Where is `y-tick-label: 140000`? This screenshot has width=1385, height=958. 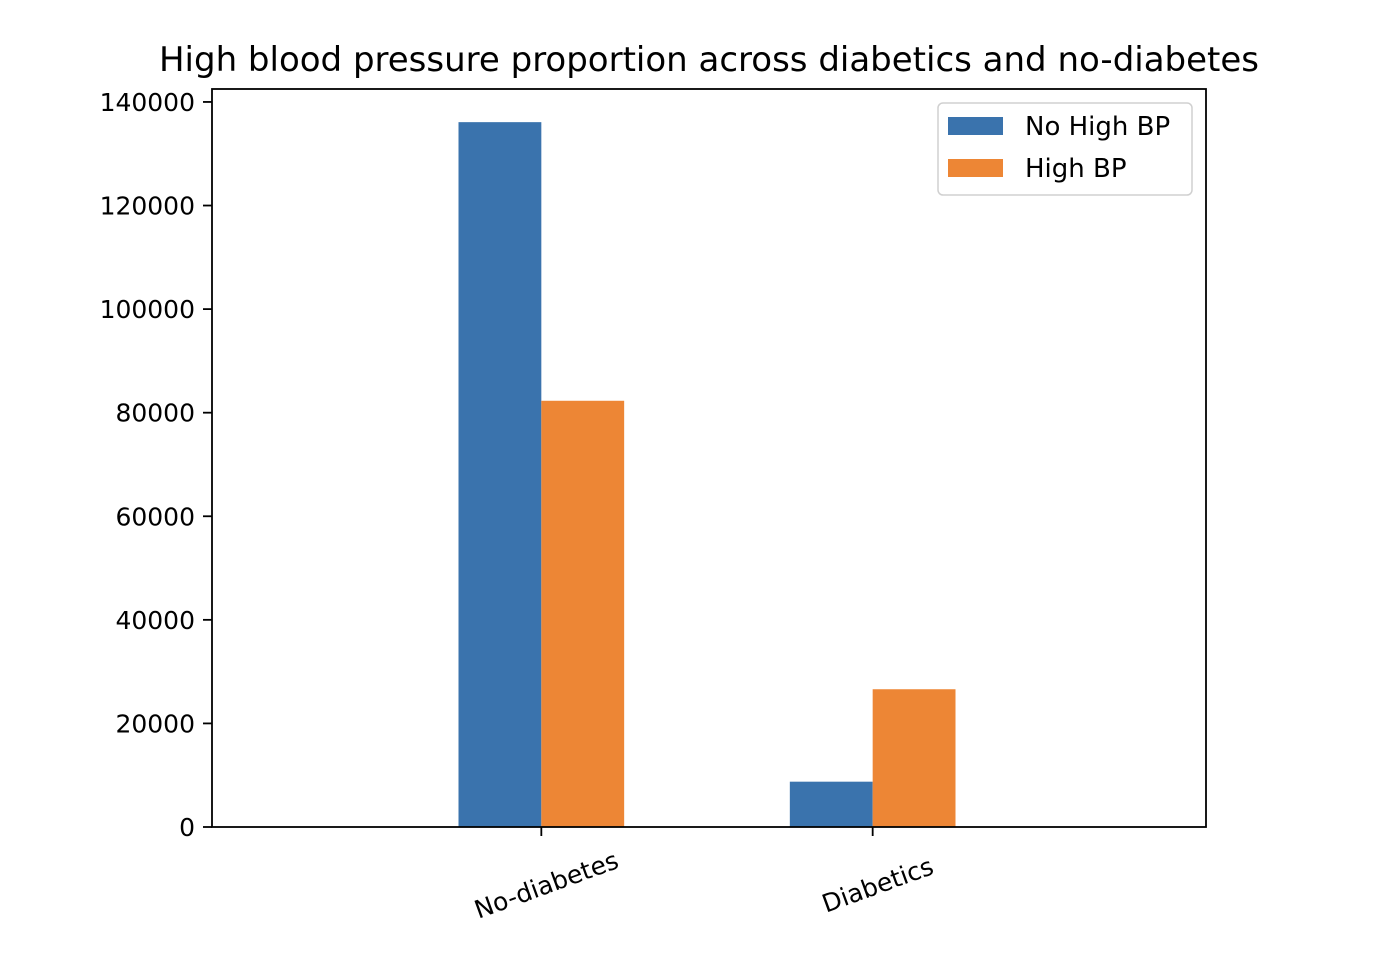
y-tick-label: 140000 is located at coordinates (147, 102).